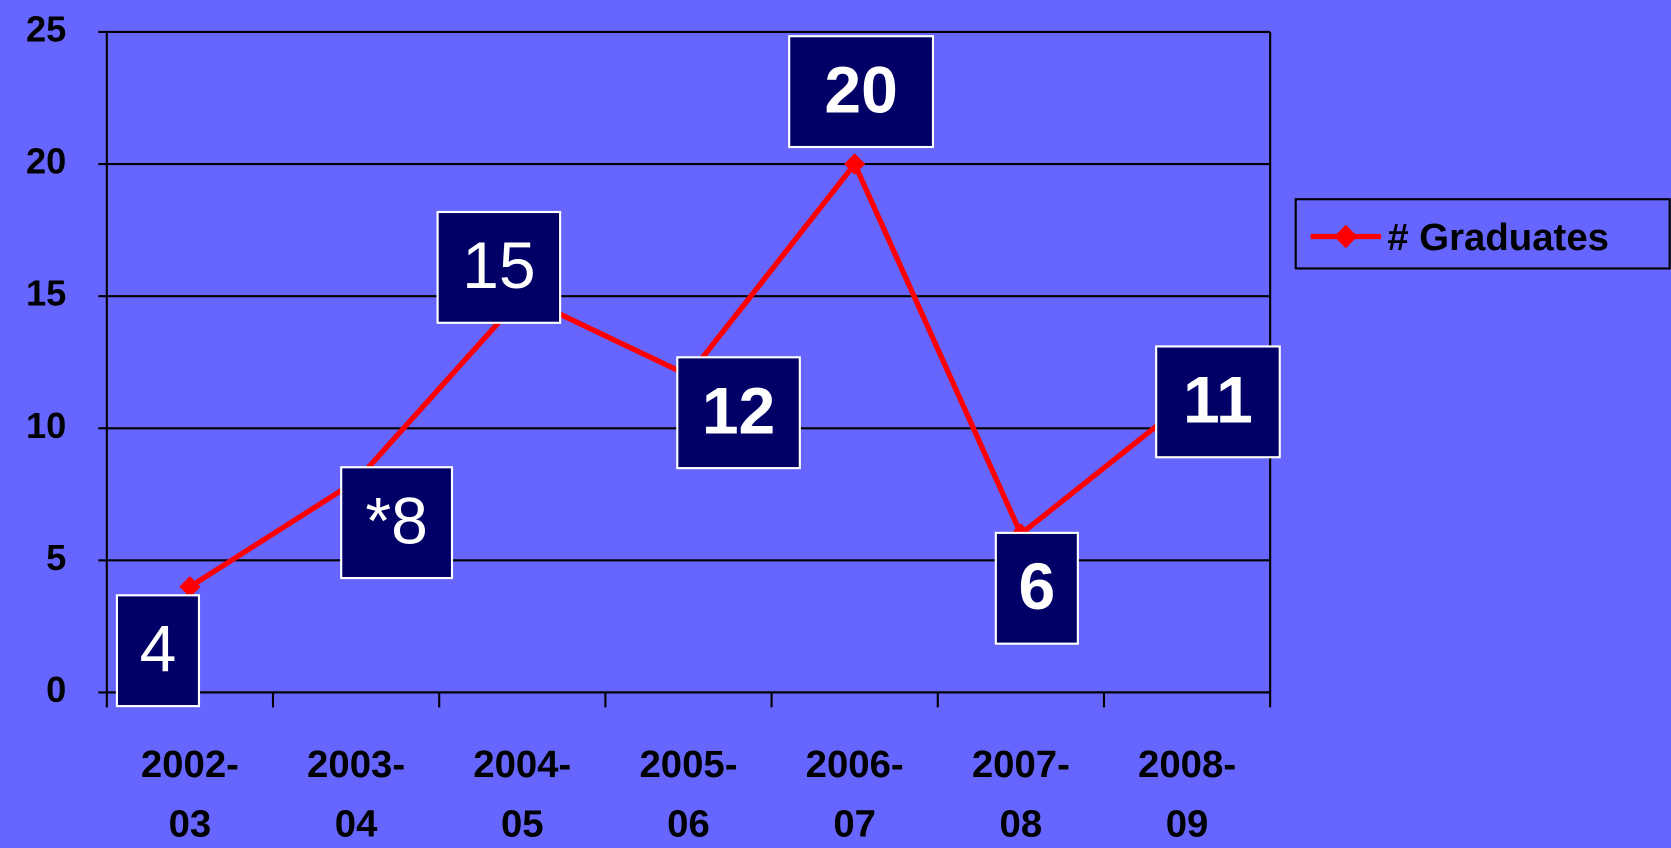  I want to click on data-label: 12, so click(738, 410).